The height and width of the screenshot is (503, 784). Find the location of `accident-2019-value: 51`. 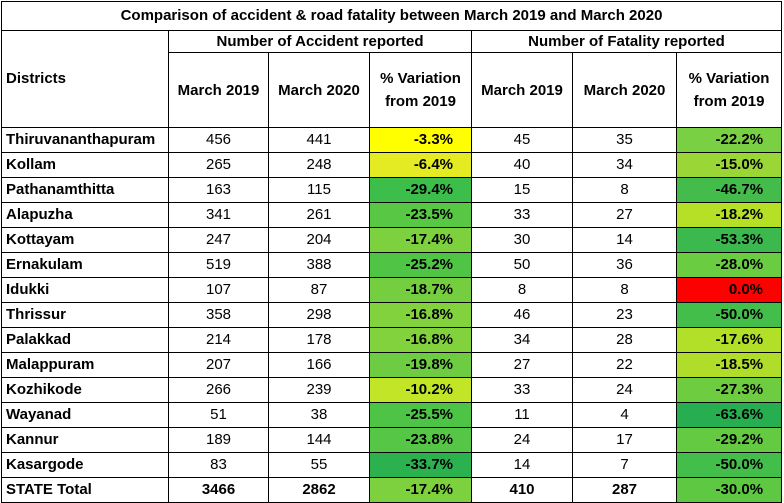

accident-2019-value: 51 is located at coordinates (218, 415).